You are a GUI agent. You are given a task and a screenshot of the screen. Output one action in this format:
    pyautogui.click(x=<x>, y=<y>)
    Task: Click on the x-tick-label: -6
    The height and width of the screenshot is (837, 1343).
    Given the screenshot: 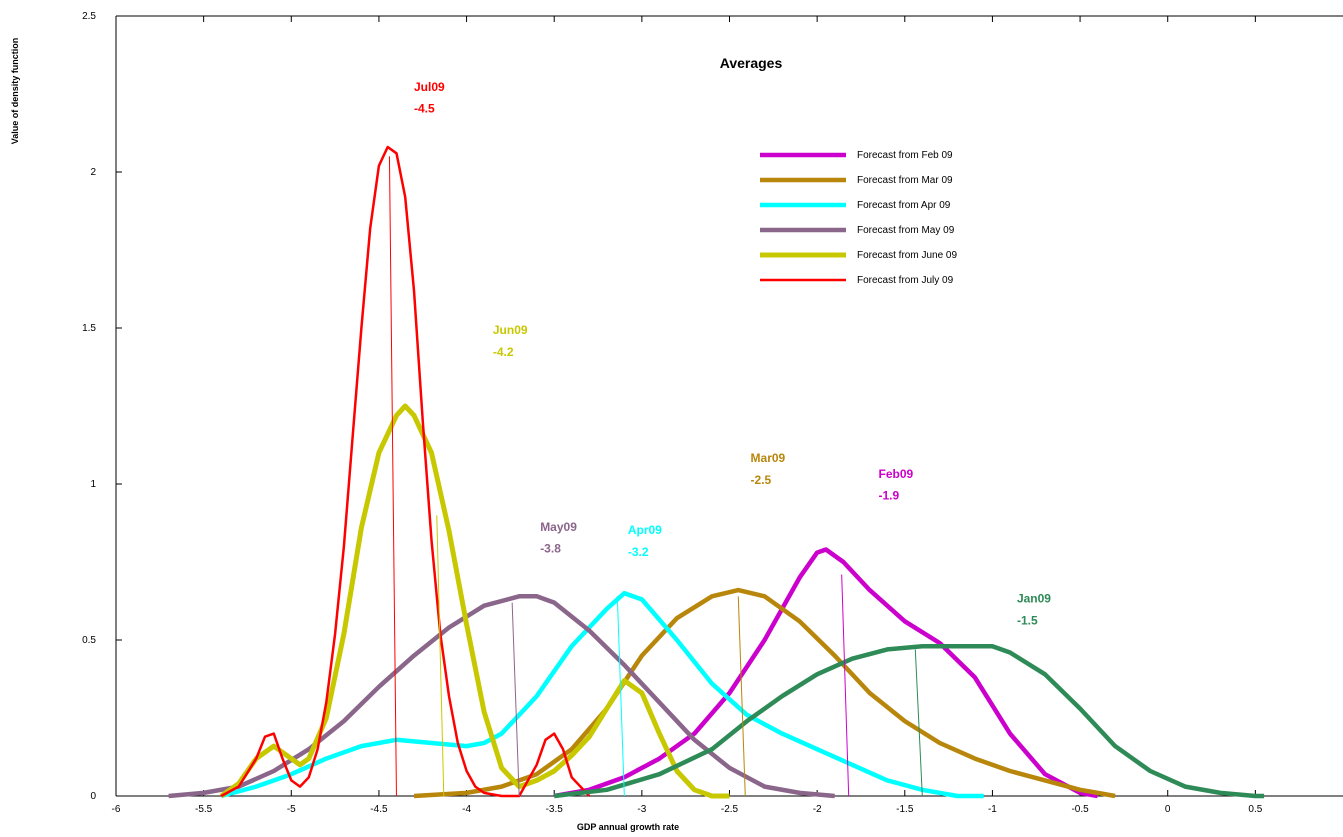 What is the action you would take?
    pyautogui.click(x=116, y=809)
    